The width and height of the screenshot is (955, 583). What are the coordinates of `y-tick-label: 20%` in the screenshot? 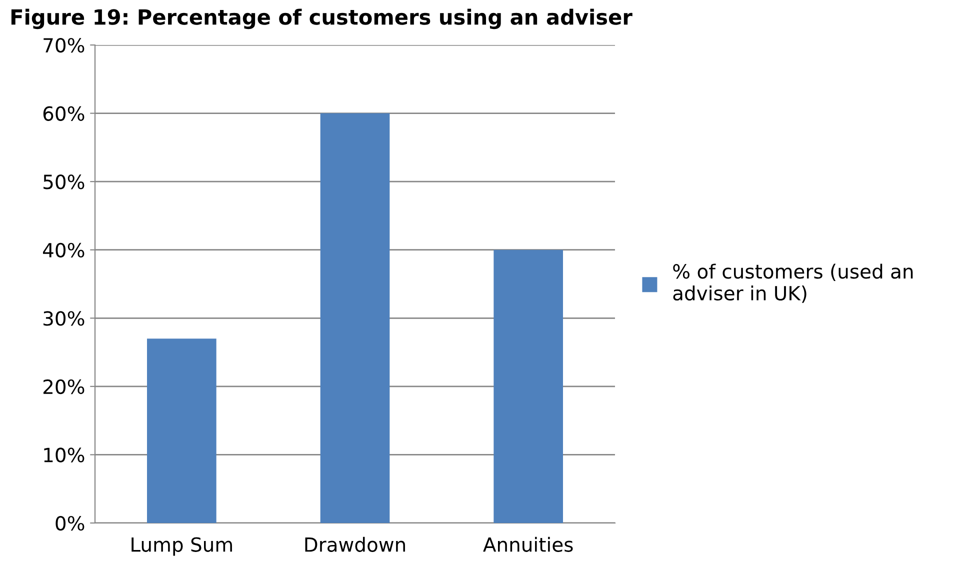 It's located at (63, 386).